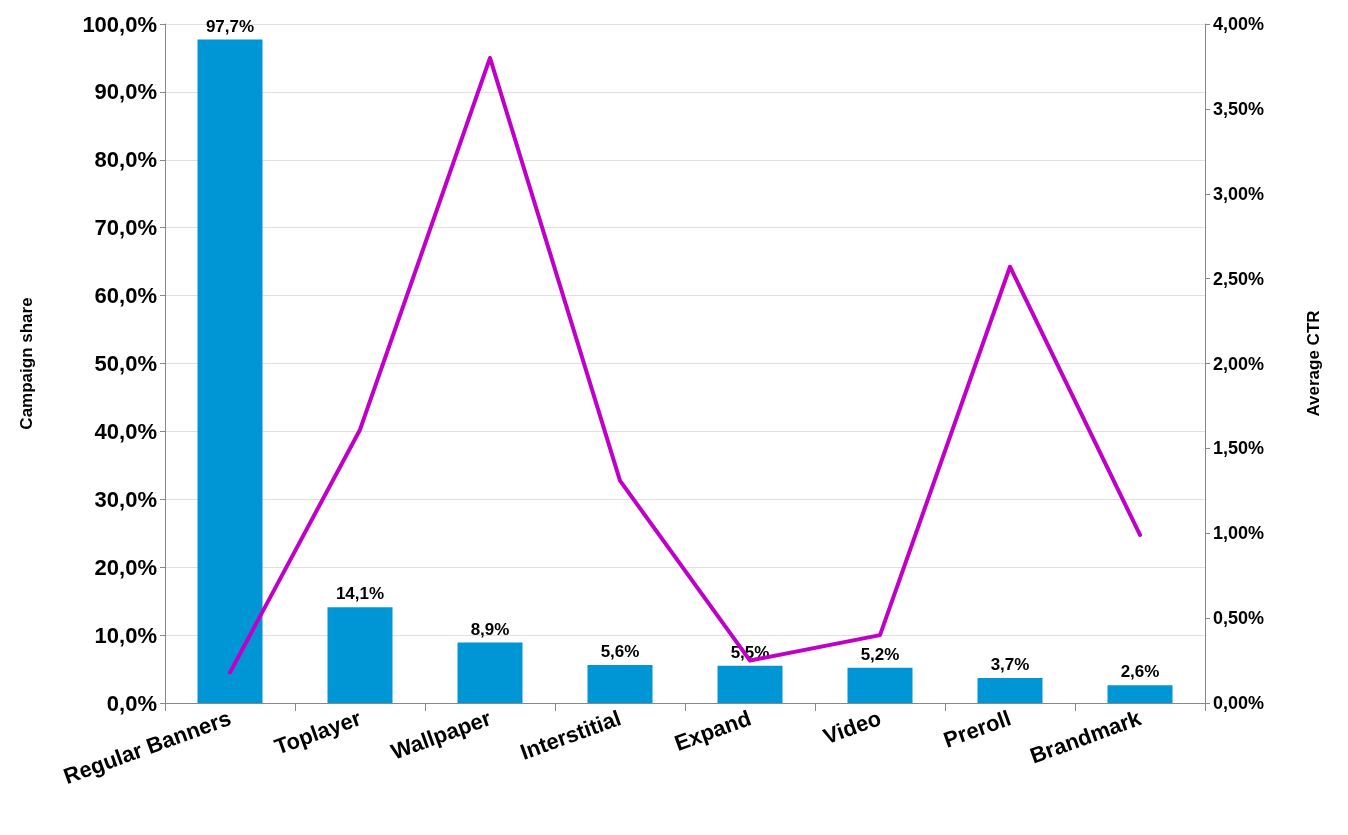  I want to click on data-label: 97,7%, so click(230, 26).